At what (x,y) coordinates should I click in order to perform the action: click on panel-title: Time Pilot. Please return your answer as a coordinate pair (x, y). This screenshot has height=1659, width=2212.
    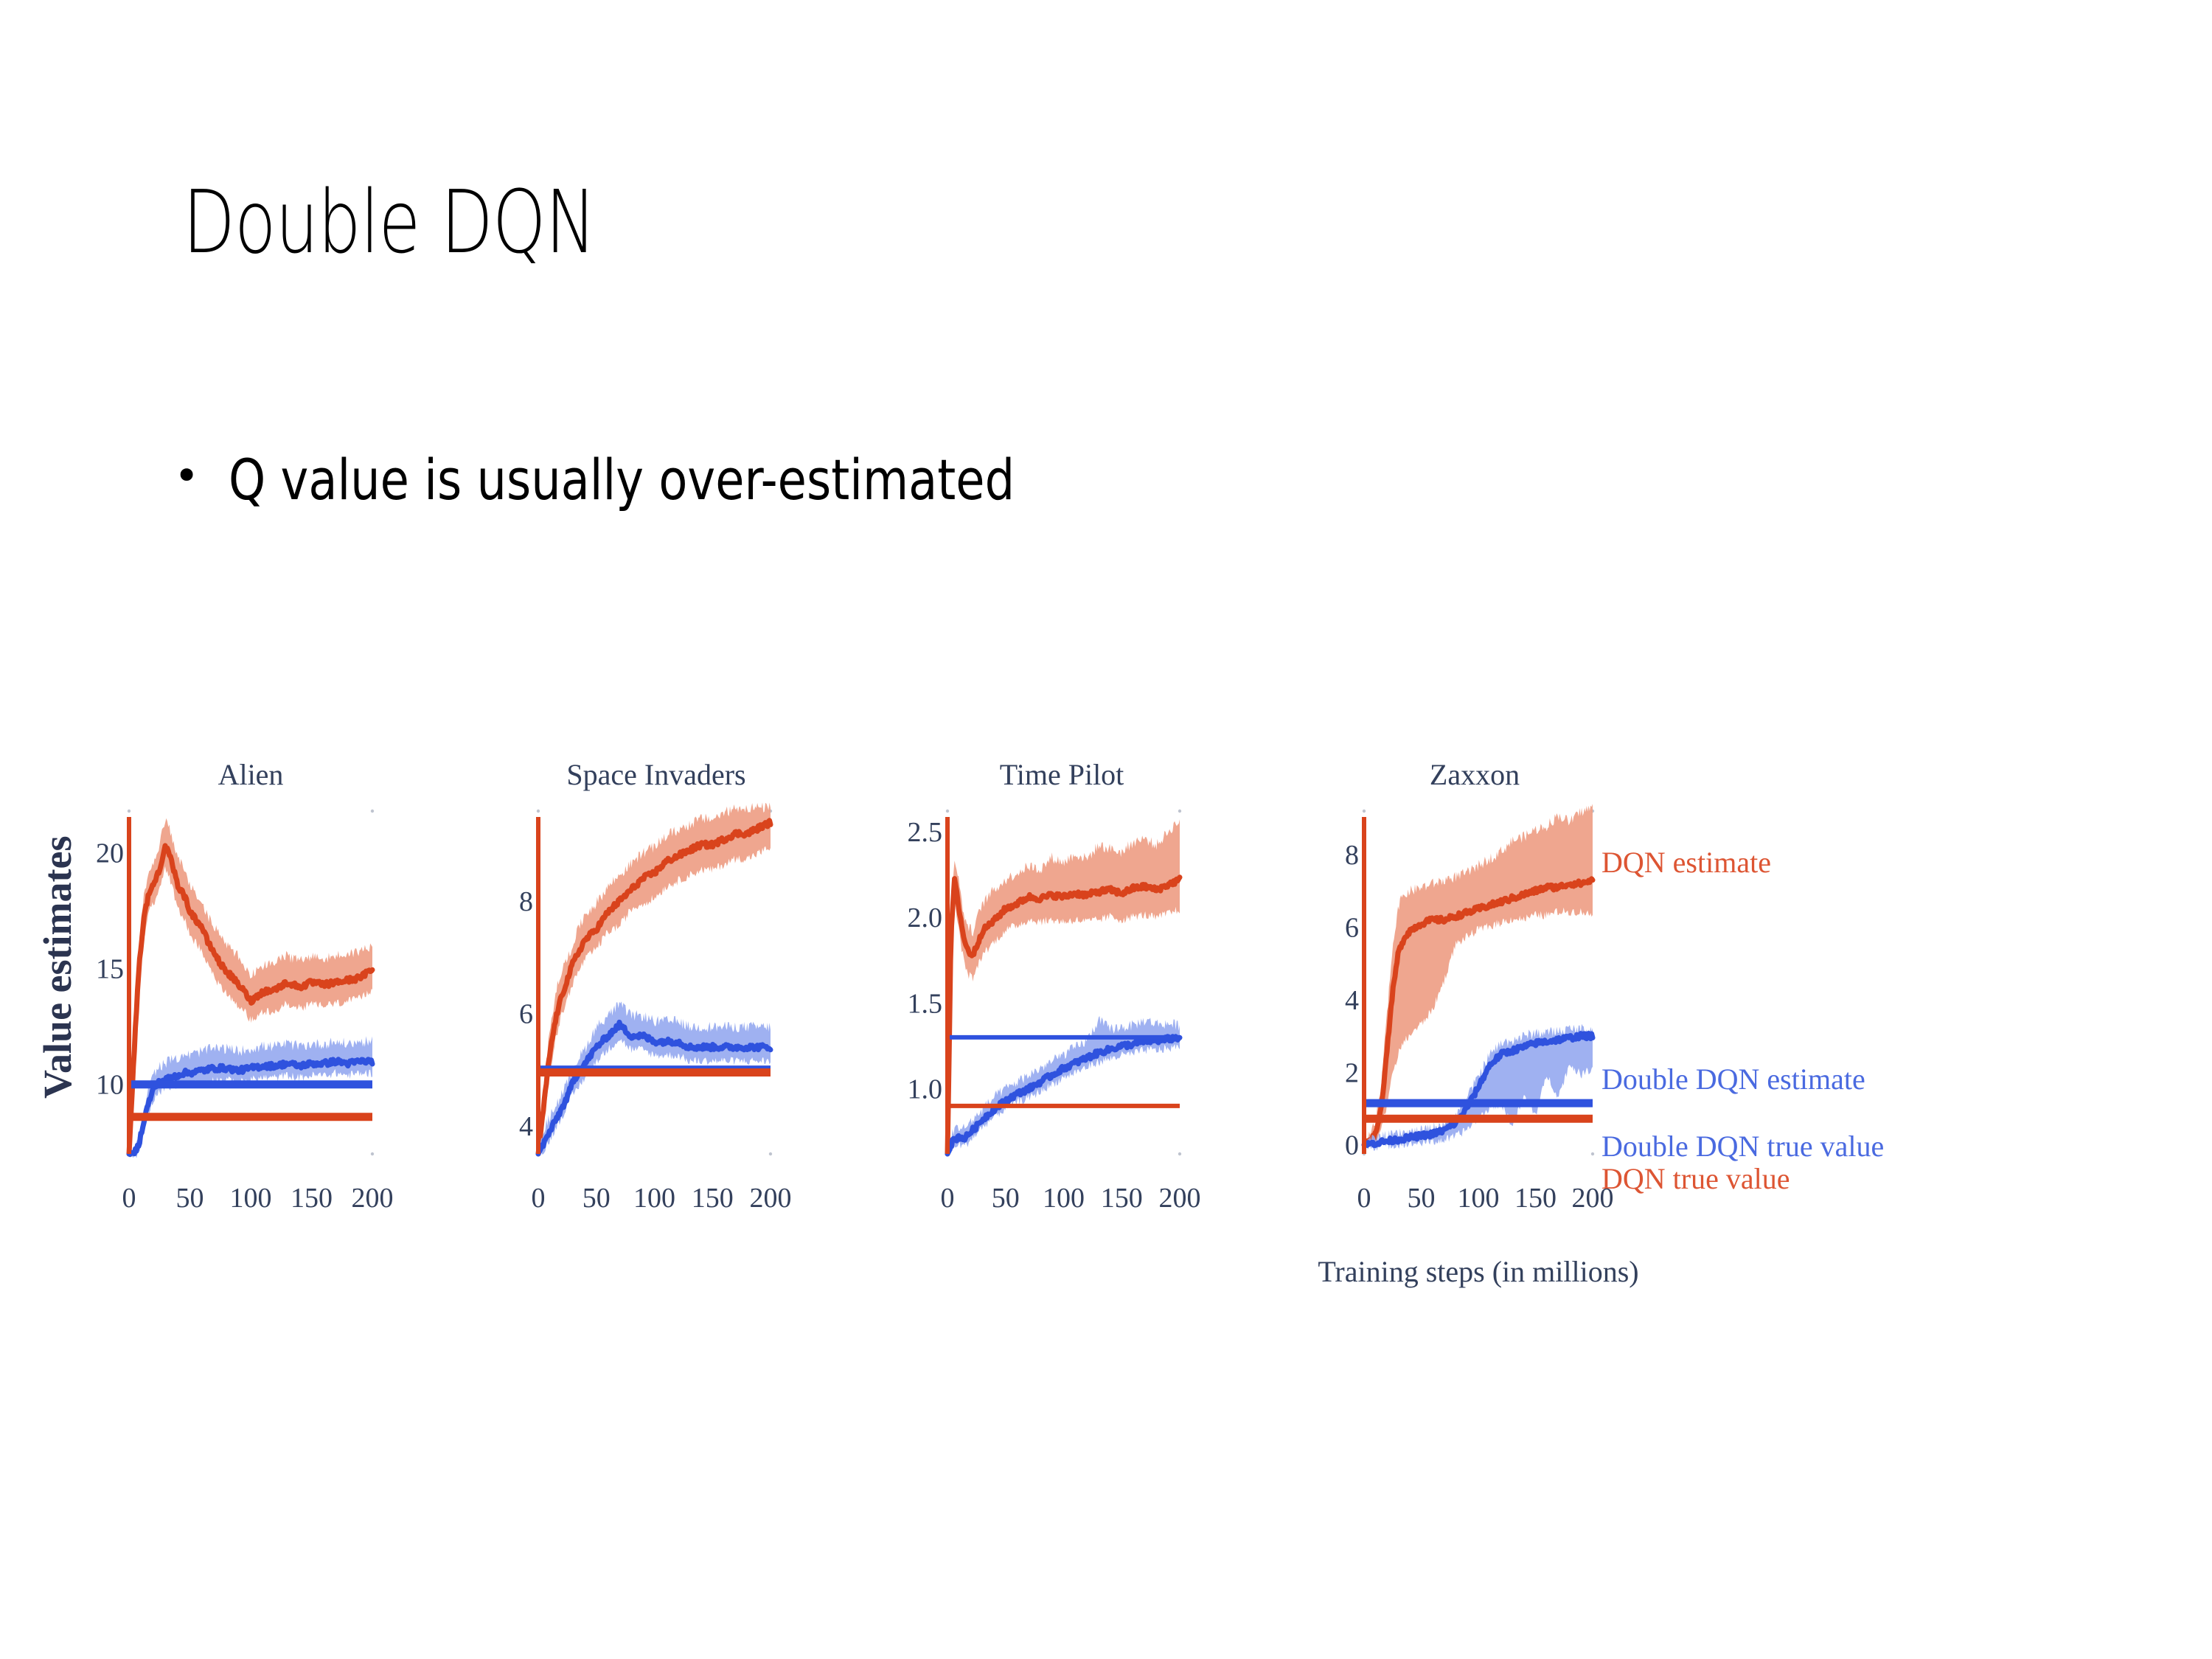
    Looking at the image, I should click on (1062, 774).